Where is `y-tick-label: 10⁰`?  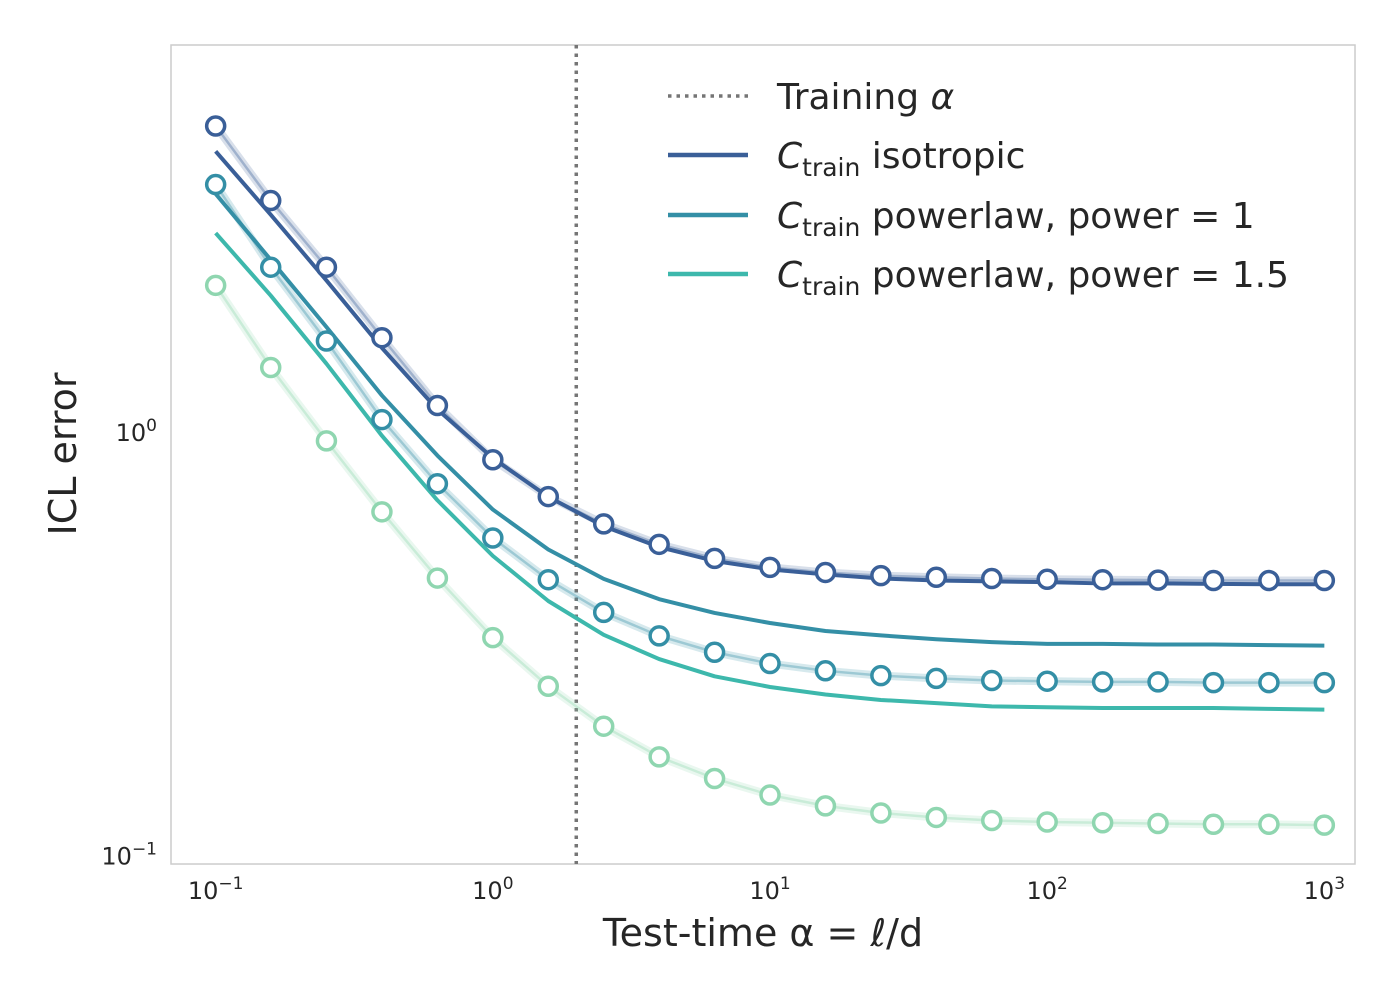
y-tick-label: 10⁰ is located at coordinates (136, 431).